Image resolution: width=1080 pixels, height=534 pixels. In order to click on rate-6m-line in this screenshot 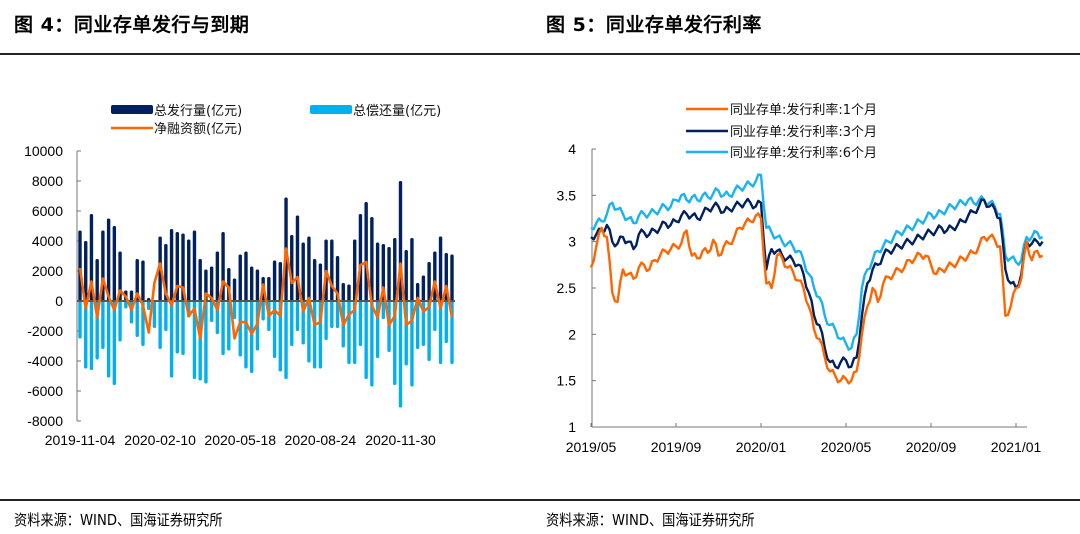, I will do `click(817, 262)`.